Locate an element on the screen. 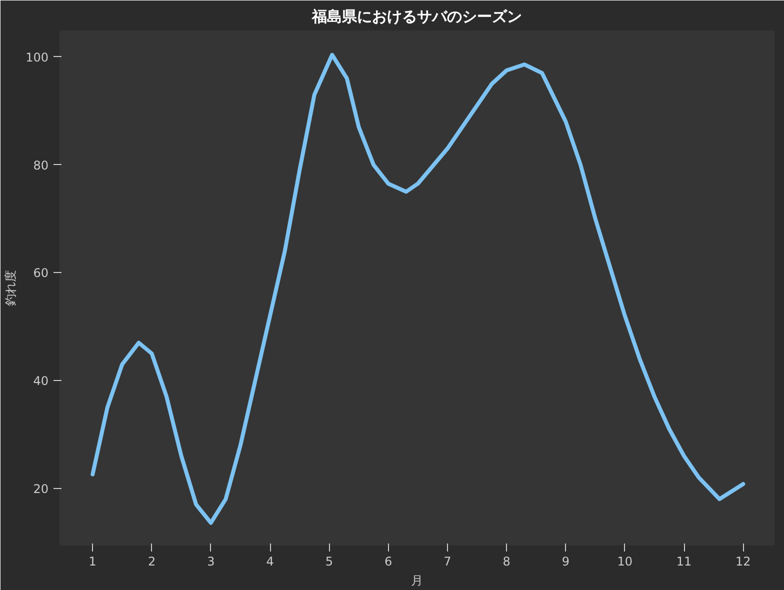  x-tick-label: 10 is located at coordinates (625, 561).